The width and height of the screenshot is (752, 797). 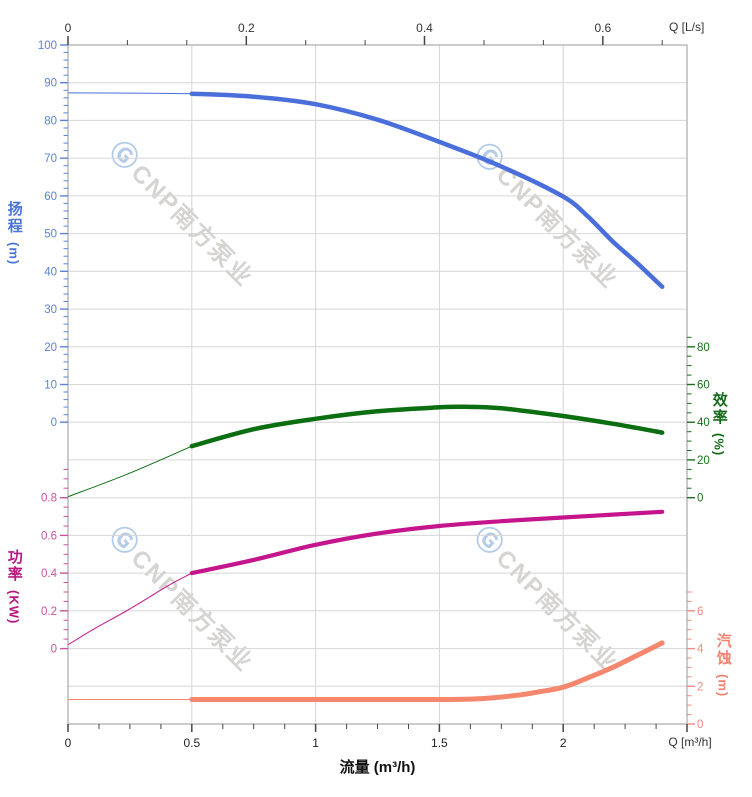 I want to click on power-axis-tick-labels: 0.8 0.6 0.4 0.2 0, so click(x=49, y=574).